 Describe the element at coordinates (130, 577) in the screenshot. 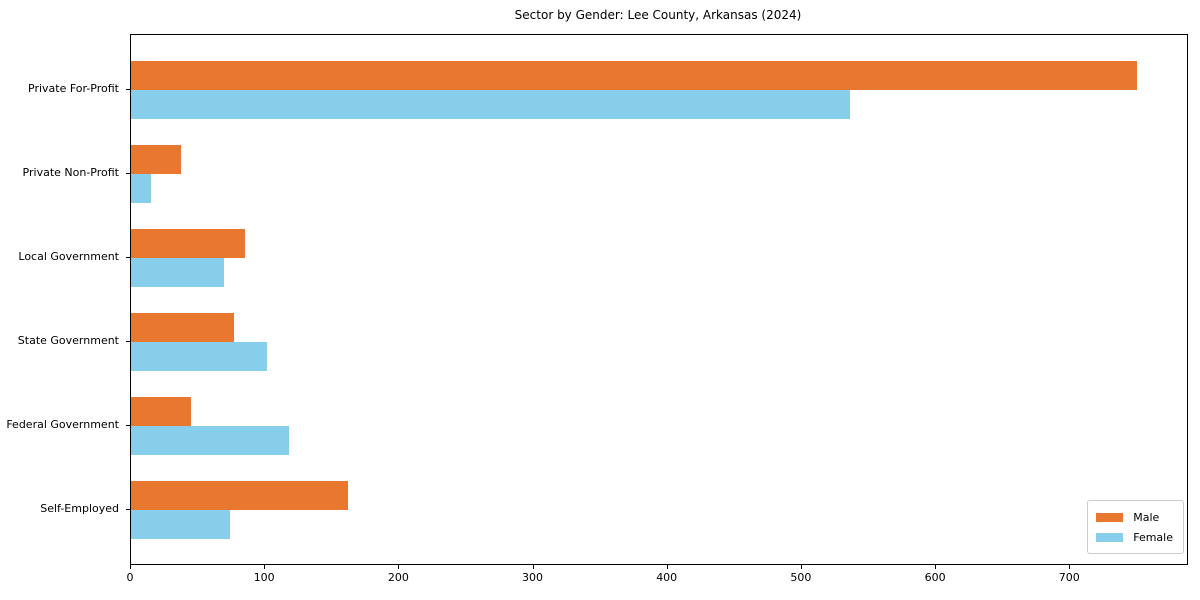

I see `x-tick-label: 0` at that location.